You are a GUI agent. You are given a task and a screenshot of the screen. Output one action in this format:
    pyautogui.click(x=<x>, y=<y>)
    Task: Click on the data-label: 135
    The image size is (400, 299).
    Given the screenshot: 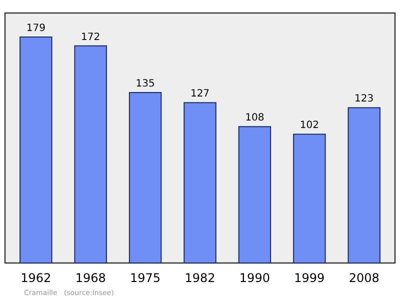 What is the action you would take?
    pyautogui.click(x=145, y=84)
    